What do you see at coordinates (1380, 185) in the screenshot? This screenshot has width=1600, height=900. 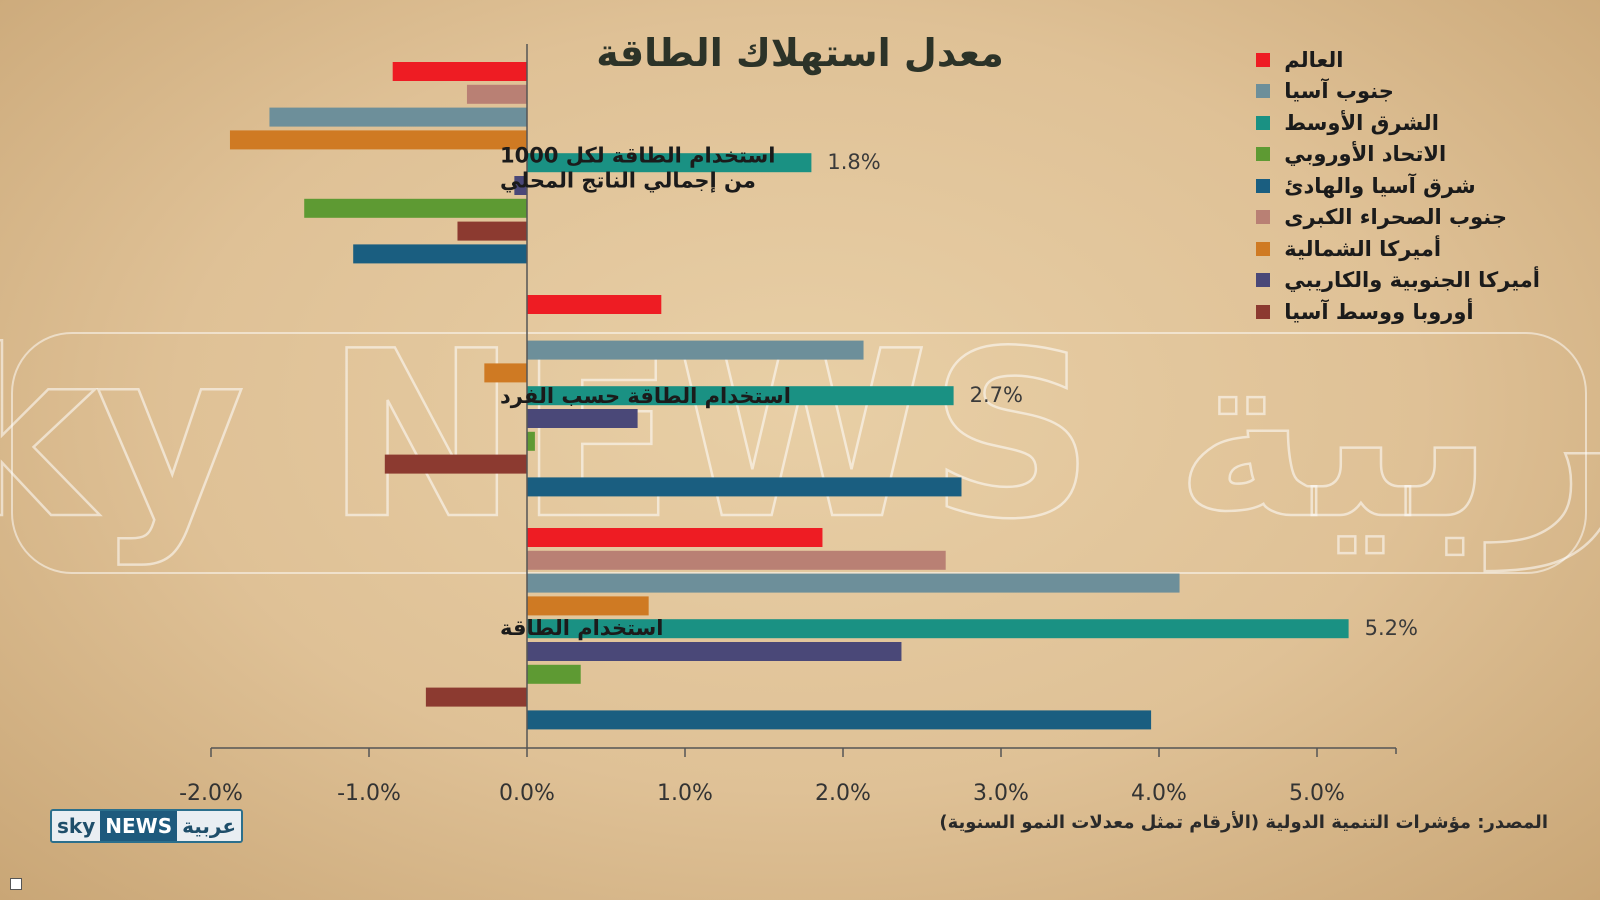 I see `legend-label: شرق آسيا والهادئ` at bounding box center [1380, 185].